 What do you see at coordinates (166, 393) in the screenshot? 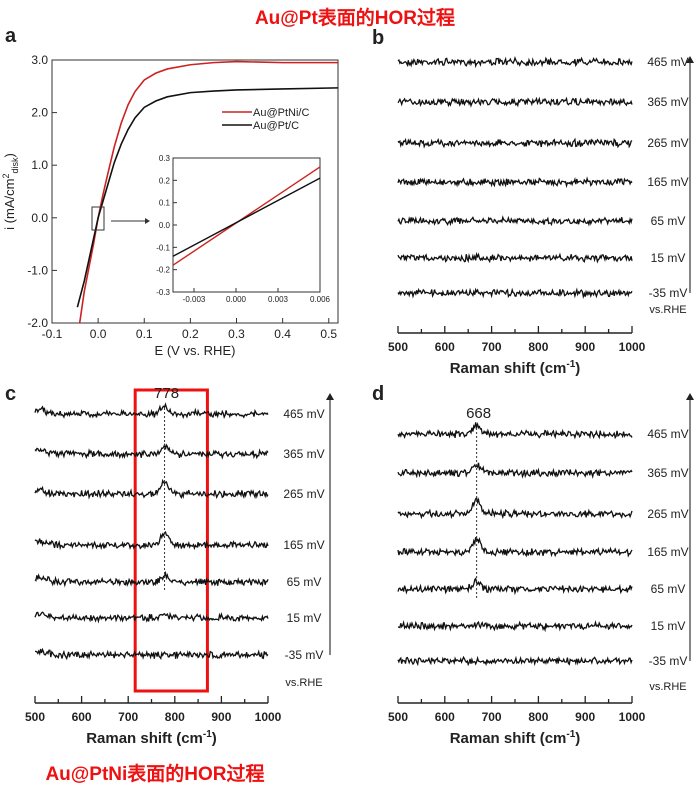
I see `peak-label: 778` at bounding box center [166, 393].